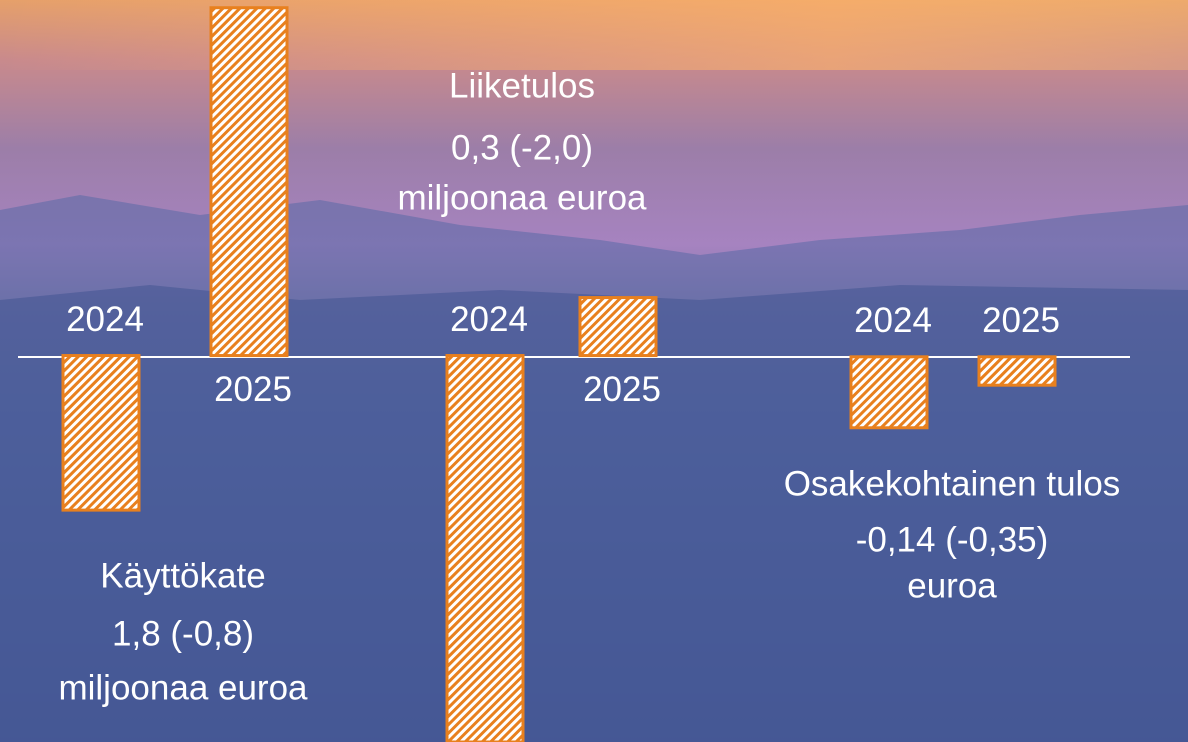 The height and width of the screenshot is (742, 1188). I want to click on chart-title: euroa, so click(952, 585).